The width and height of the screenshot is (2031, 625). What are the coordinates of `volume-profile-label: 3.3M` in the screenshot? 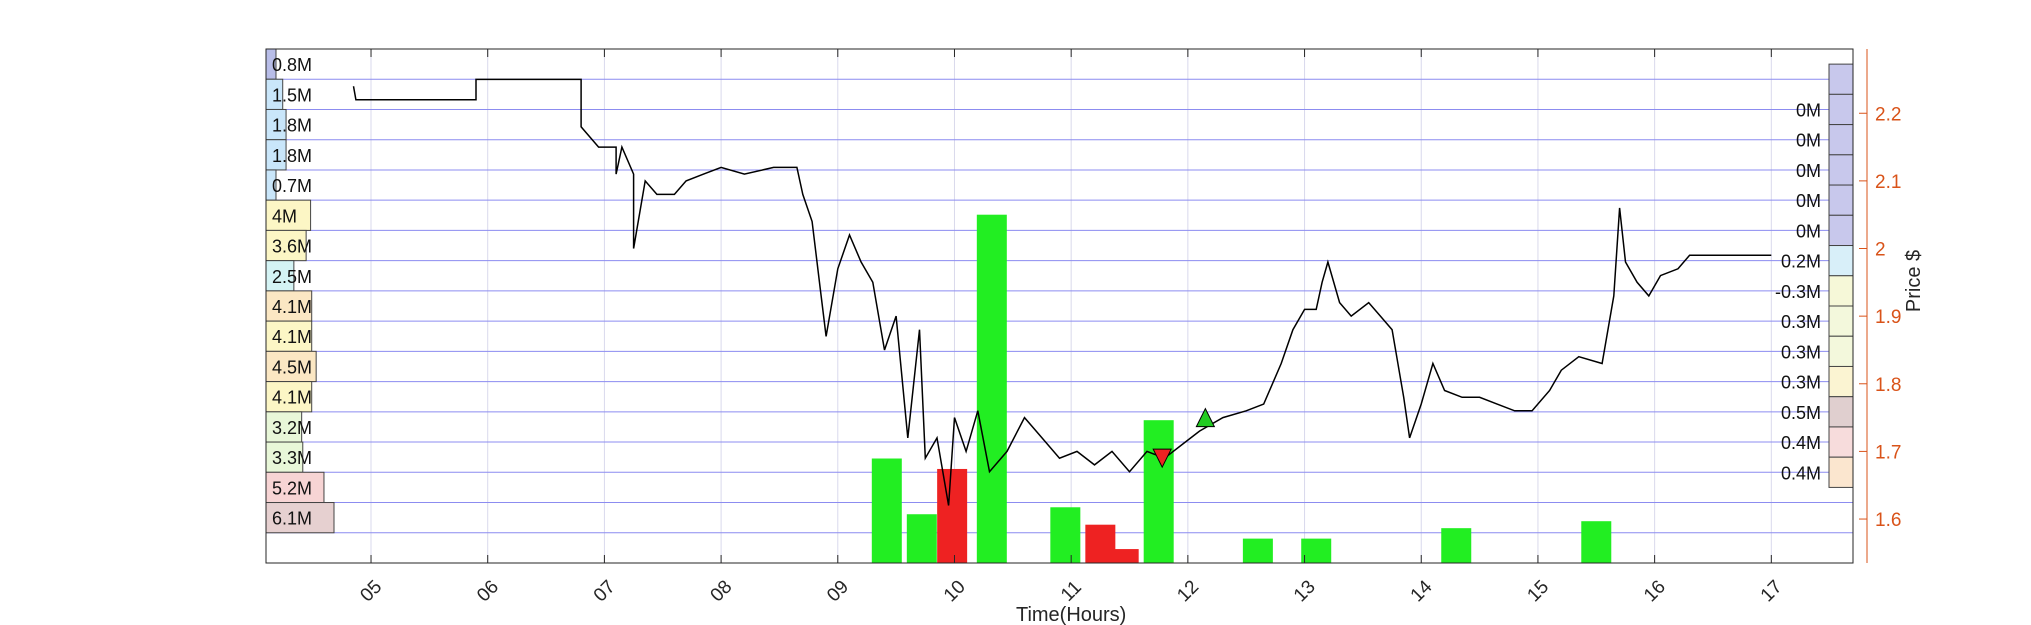 It's located at (292, 458).